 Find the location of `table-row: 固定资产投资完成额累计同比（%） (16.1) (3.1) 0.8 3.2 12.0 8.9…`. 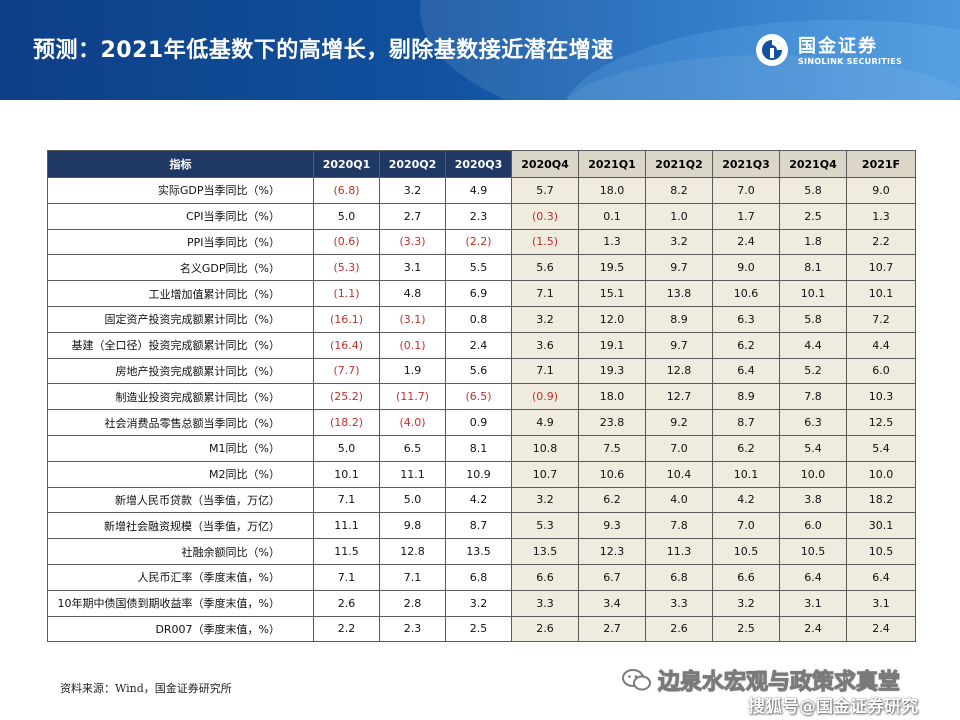

table-row: 固定资产投资完成额累计同比（%） (16.1) (3.1) 0.8 3.2 12.0 8.9… is located at coordinates (481, 319).